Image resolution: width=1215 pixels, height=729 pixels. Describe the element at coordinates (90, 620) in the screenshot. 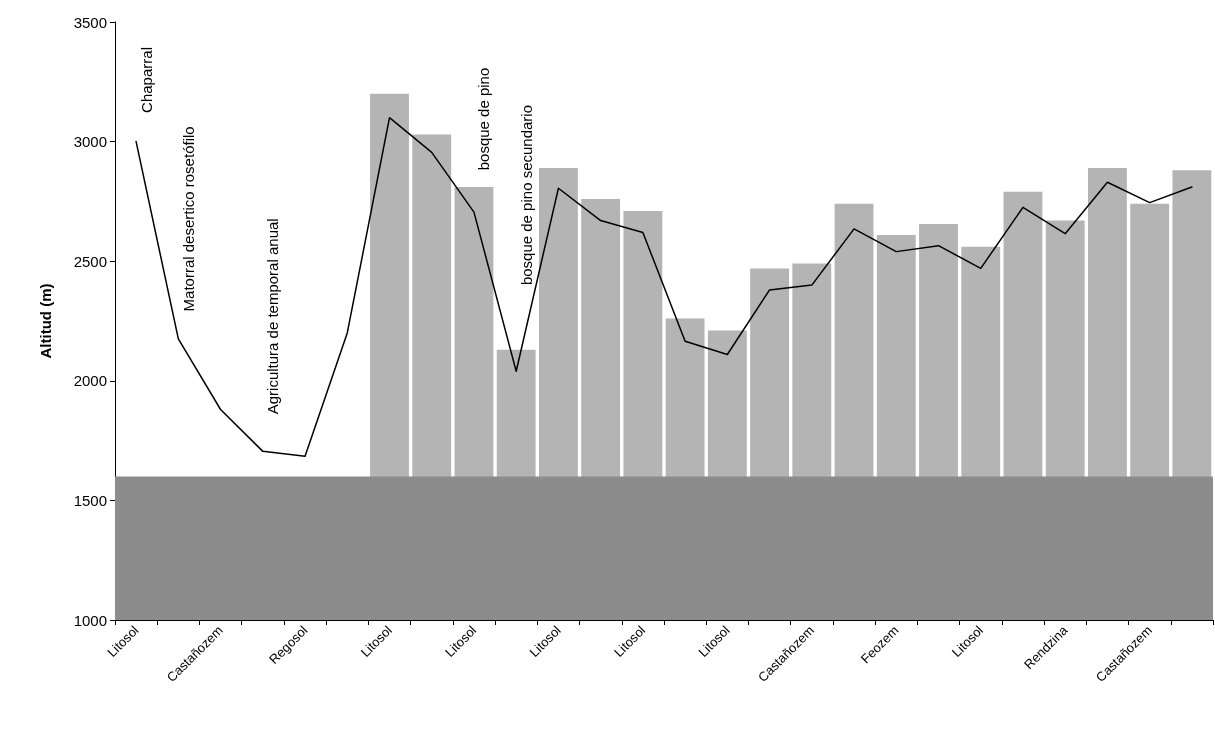

I see `y-tick-label: 1000` at that location.